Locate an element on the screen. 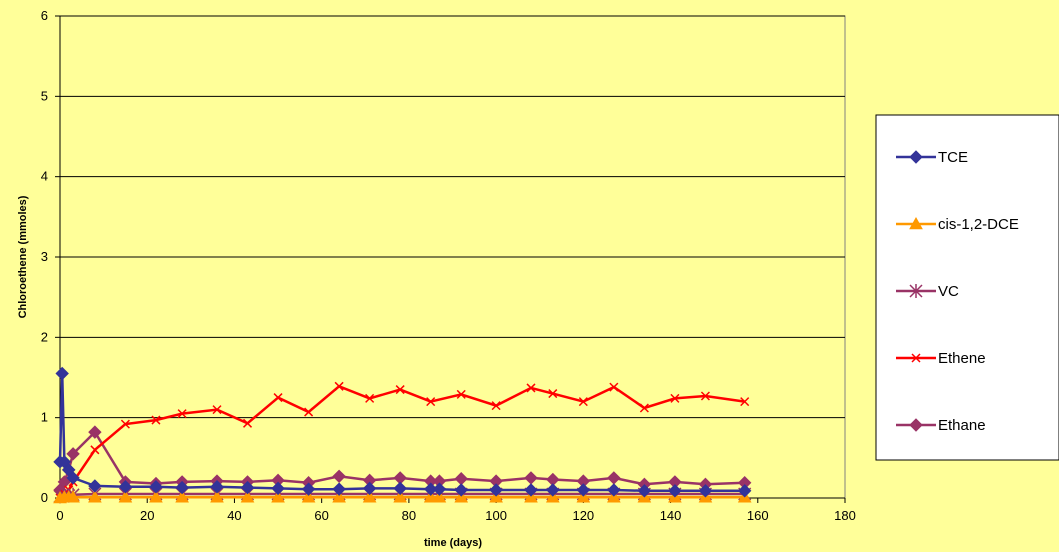  y-tick-label: 4 is located at coordinates (44, 176).